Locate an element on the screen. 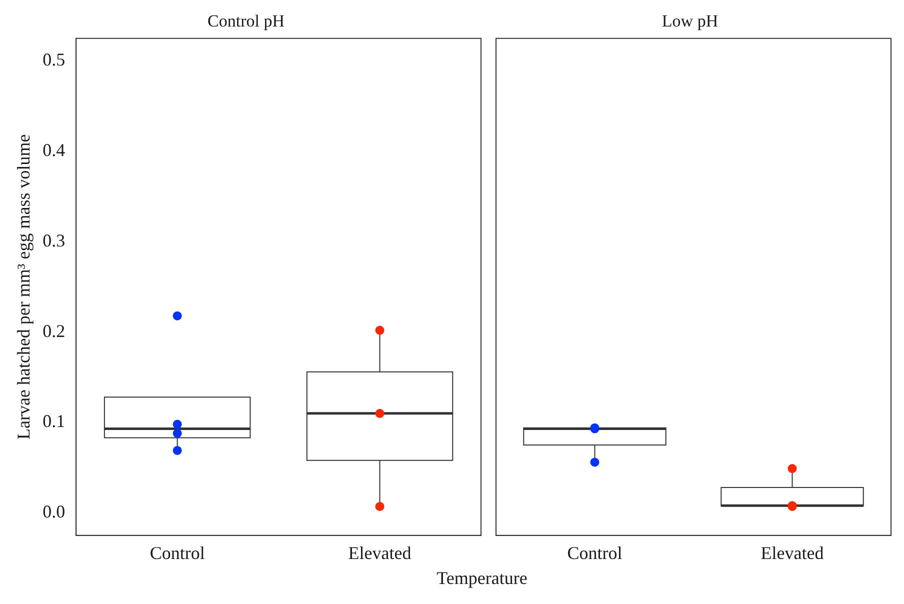 The image size is (904, 604). chart-title: Control pH is located at coordinates (246, 21).